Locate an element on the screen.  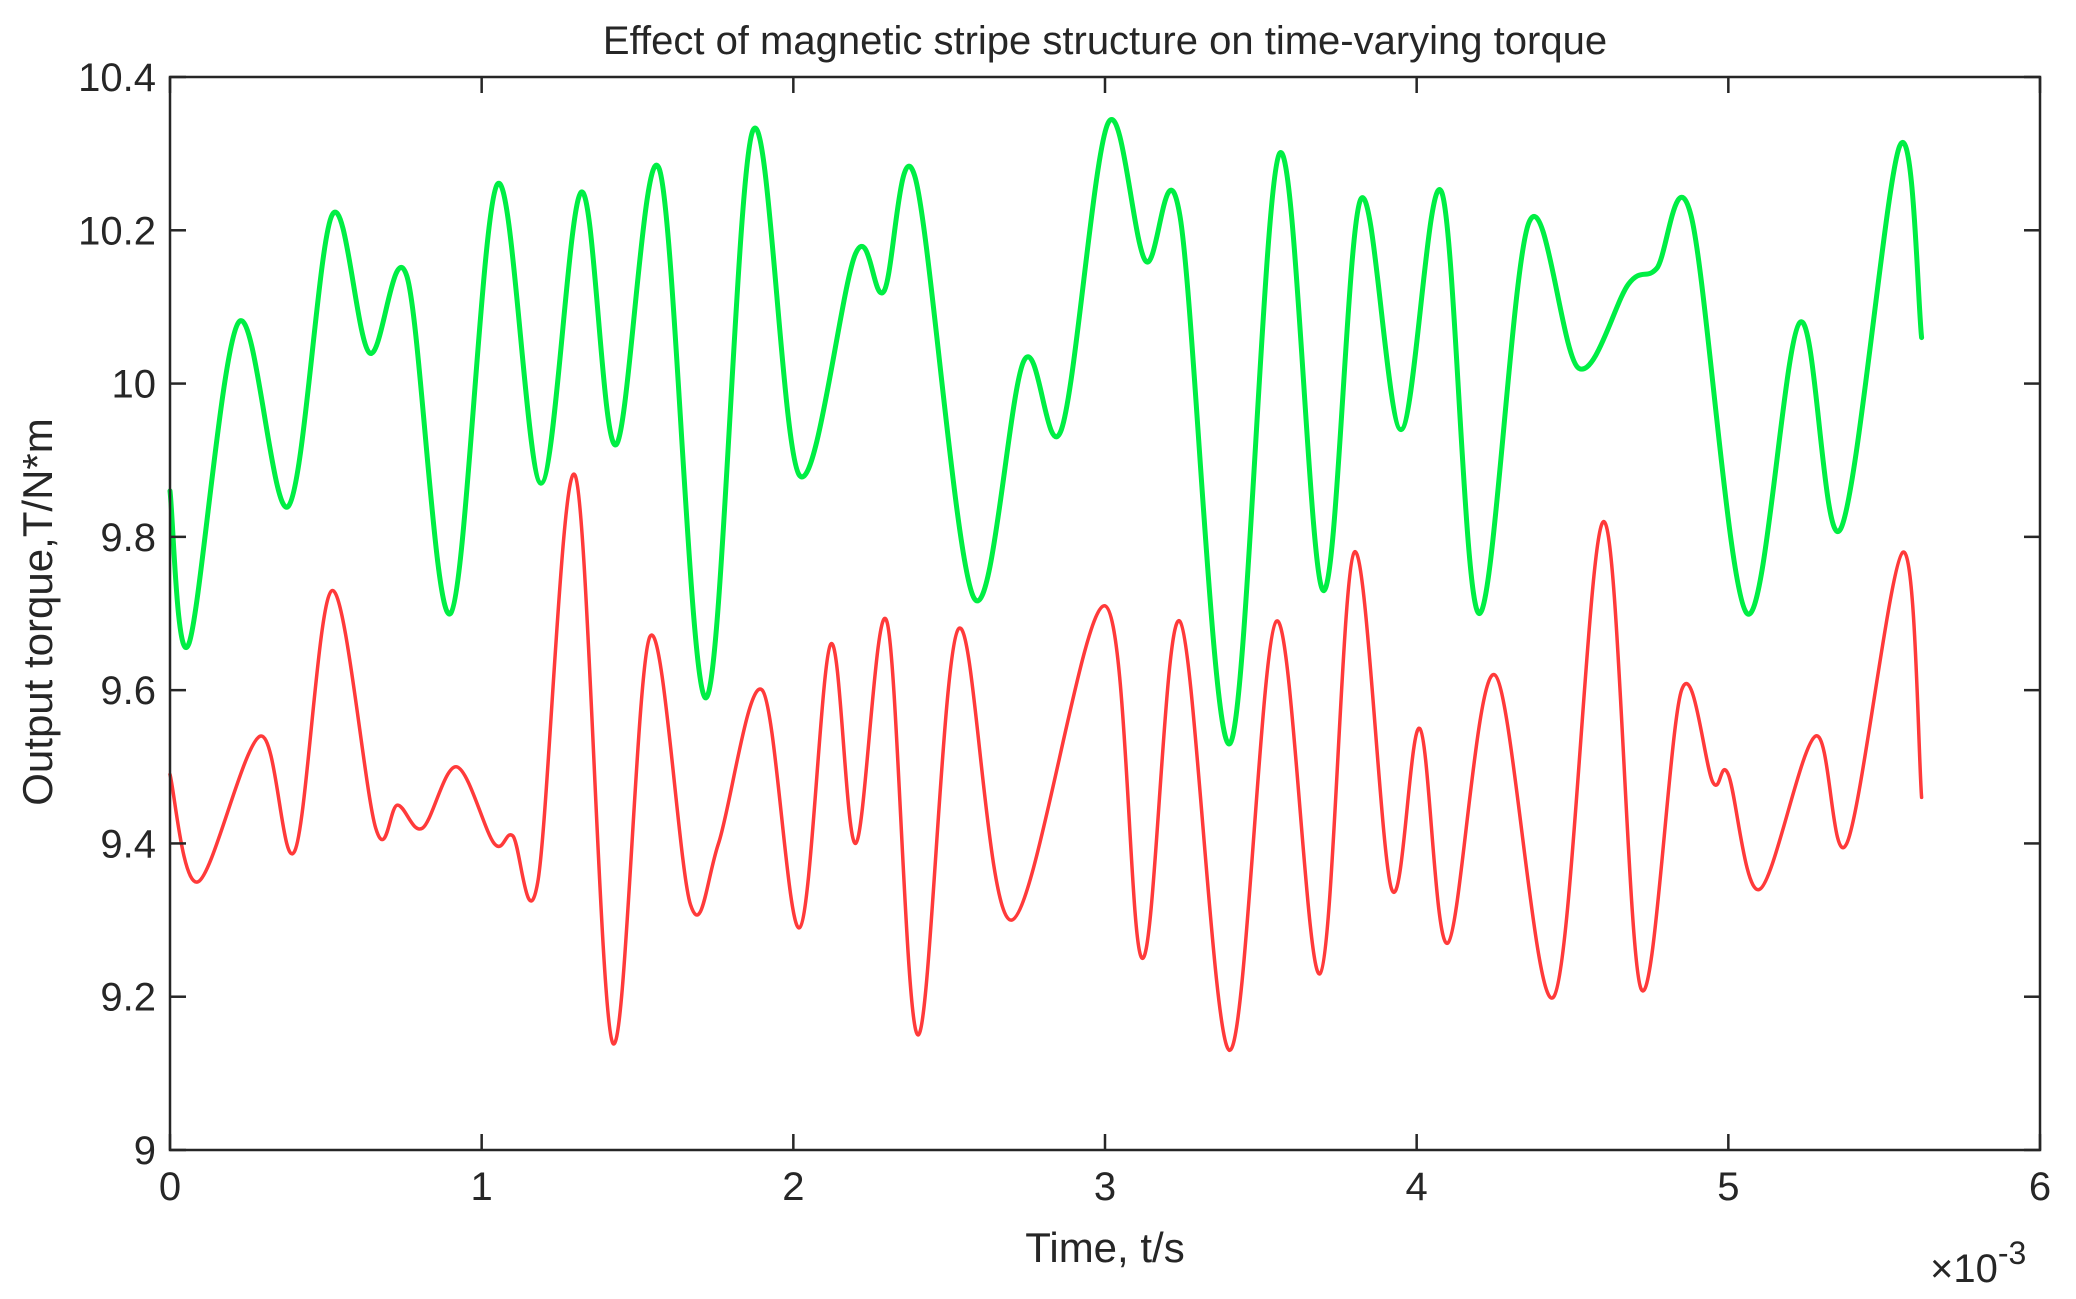
y-tick-label: 9.8 is located at coordinates (128, 538).